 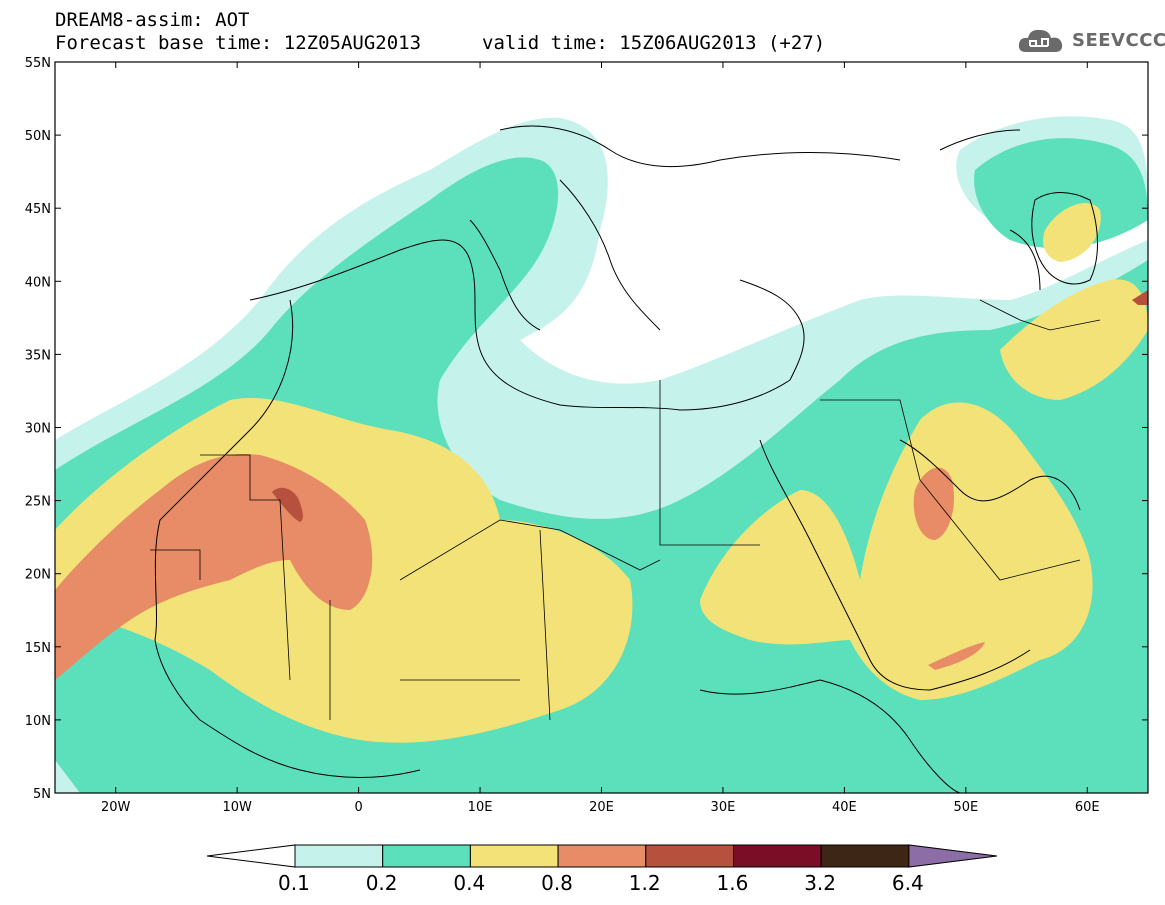 What do you see at coordinates (654, 43) in the screenshot?
I see `valid-time: valid time: 15Z06AUG2013 (+27)` at bounding box center [654, 43].